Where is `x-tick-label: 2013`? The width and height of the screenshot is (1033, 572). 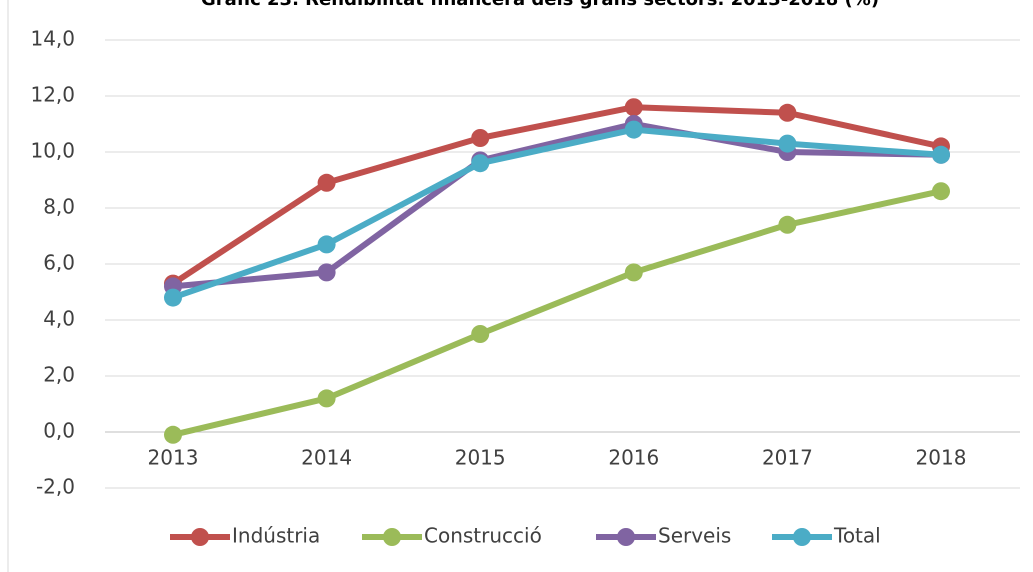
x-tick-label: 2013 is located at coordinates (173, 458).